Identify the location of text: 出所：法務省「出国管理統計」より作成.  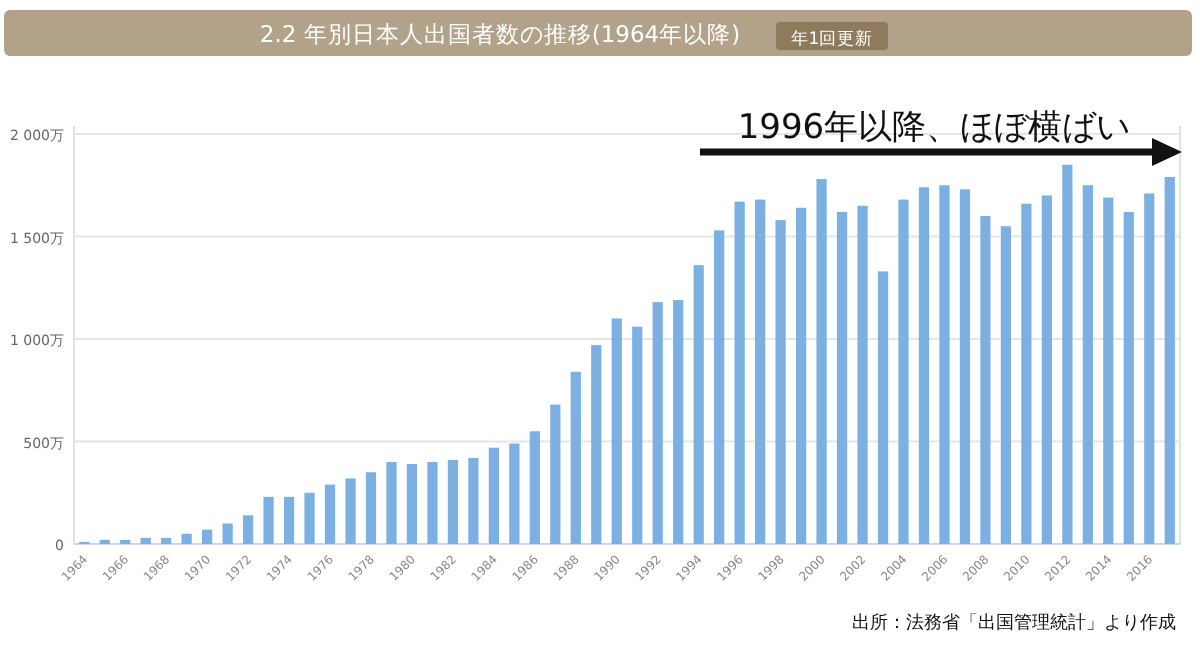
(1014, 623).